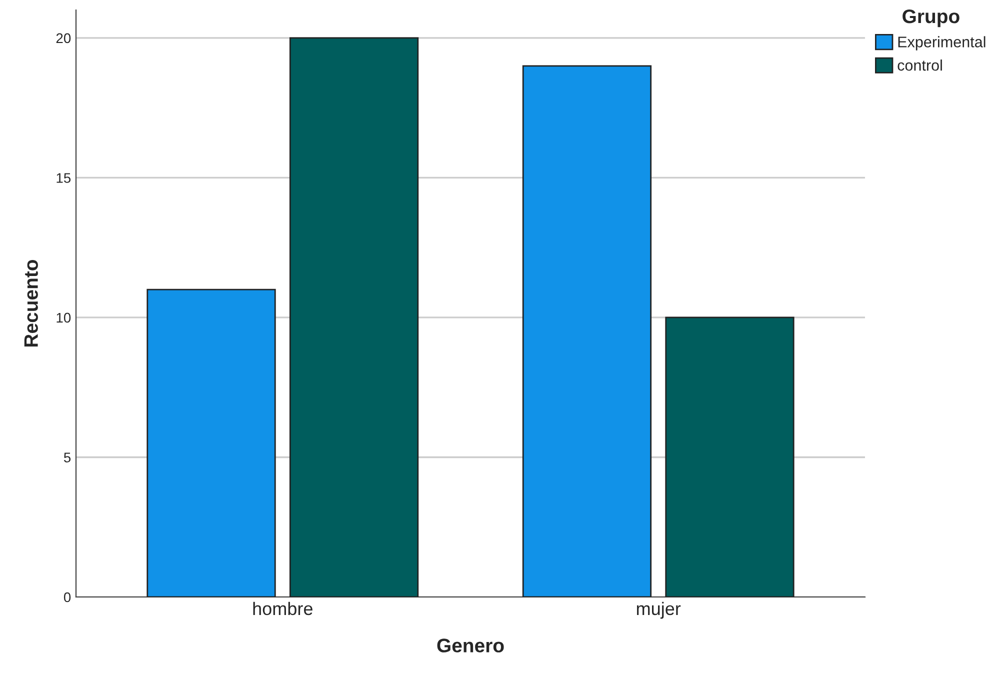 This screenshot has height=673, width=997. What do you see at coordinates (63, 38) in the screenshot?
I see `y-tick-label: 20` at bounding box center [63, 38].